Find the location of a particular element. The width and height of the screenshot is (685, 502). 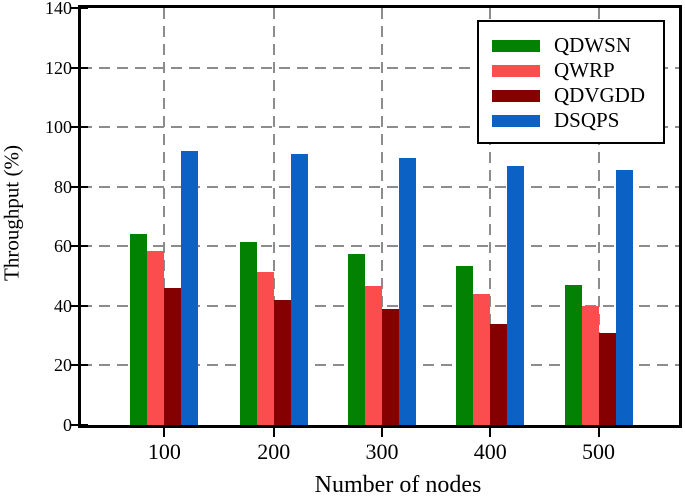

legend: QDWSN QWRP QDVGDD DSQPS is located at coordinates (571, 82).